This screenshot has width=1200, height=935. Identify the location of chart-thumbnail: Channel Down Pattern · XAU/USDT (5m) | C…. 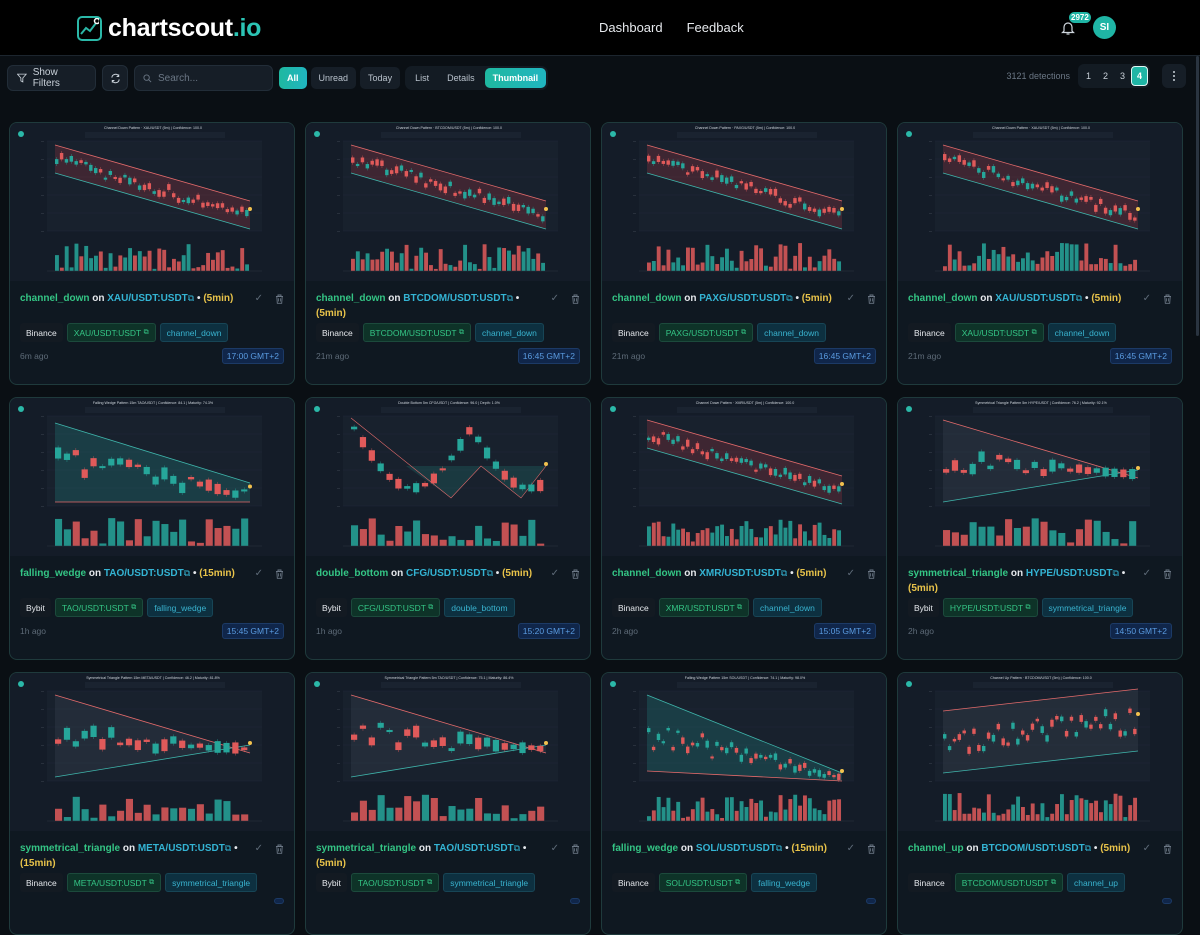
(152, 202).